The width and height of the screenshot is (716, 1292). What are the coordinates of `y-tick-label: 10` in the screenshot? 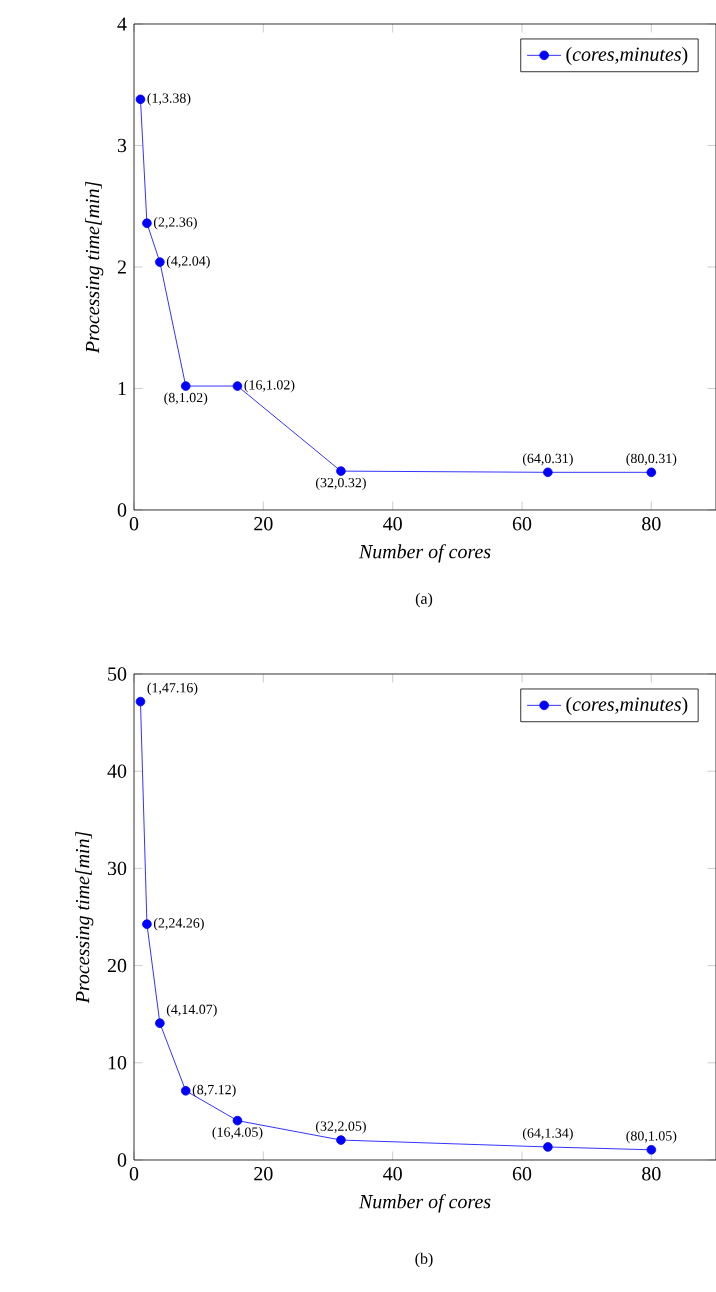 It's located at (117, 1063).